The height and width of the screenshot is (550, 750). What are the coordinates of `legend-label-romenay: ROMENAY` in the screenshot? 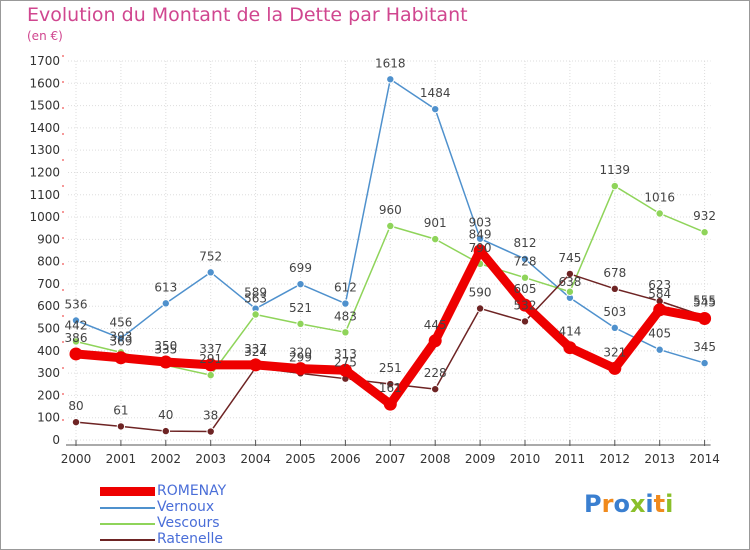 It's located at (192, 491).